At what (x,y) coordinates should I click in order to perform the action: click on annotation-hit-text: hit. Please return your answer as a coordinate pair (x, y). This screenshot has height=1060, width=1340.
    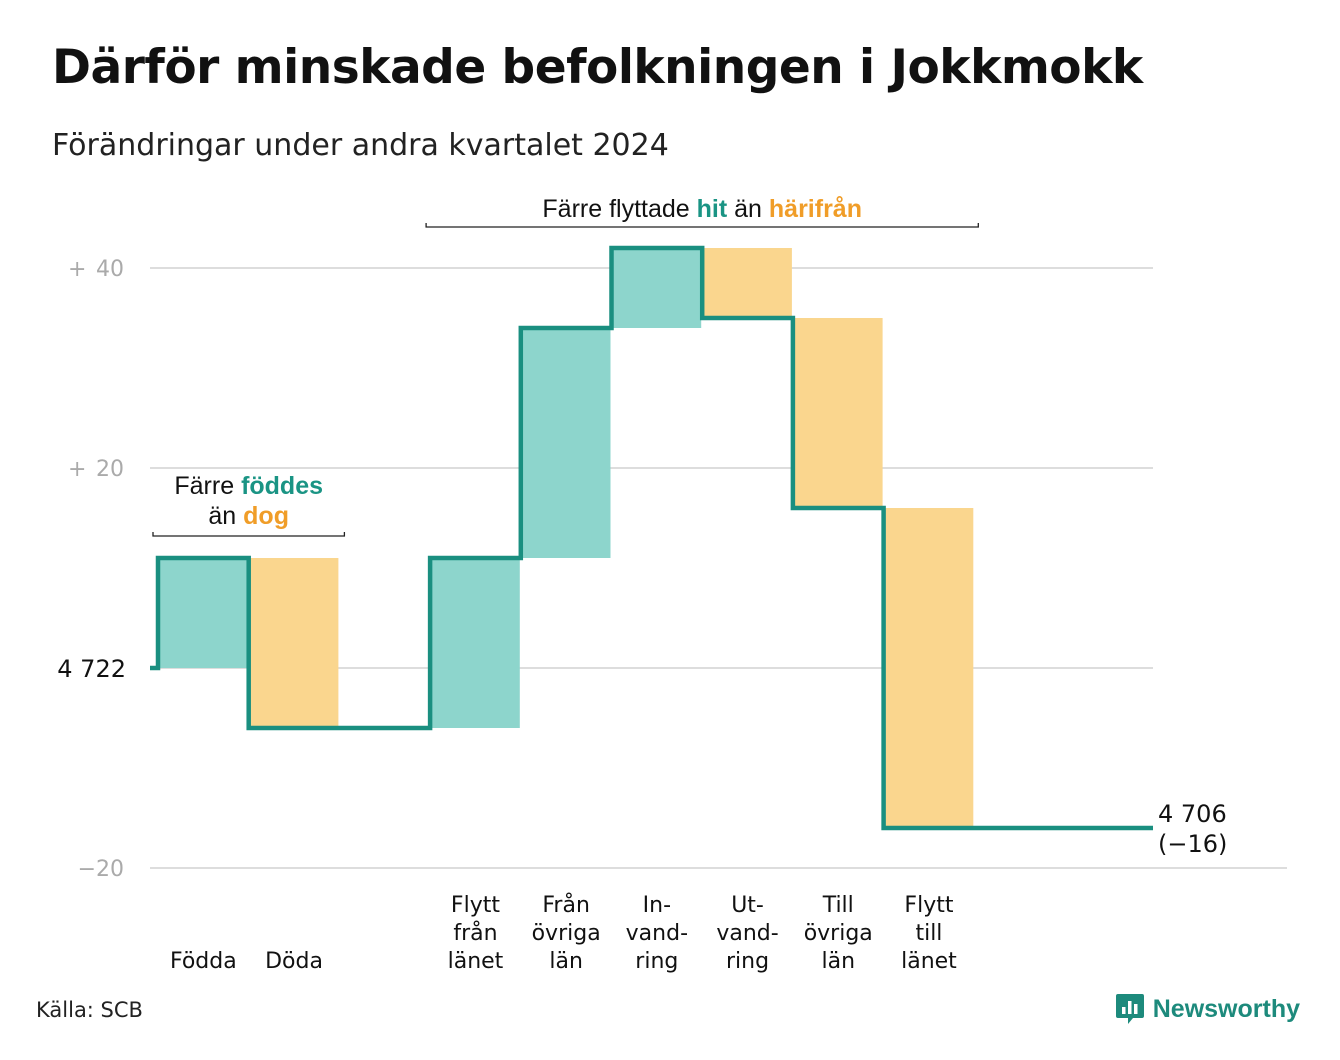
    Looking at the image, I should click on (712, 209).